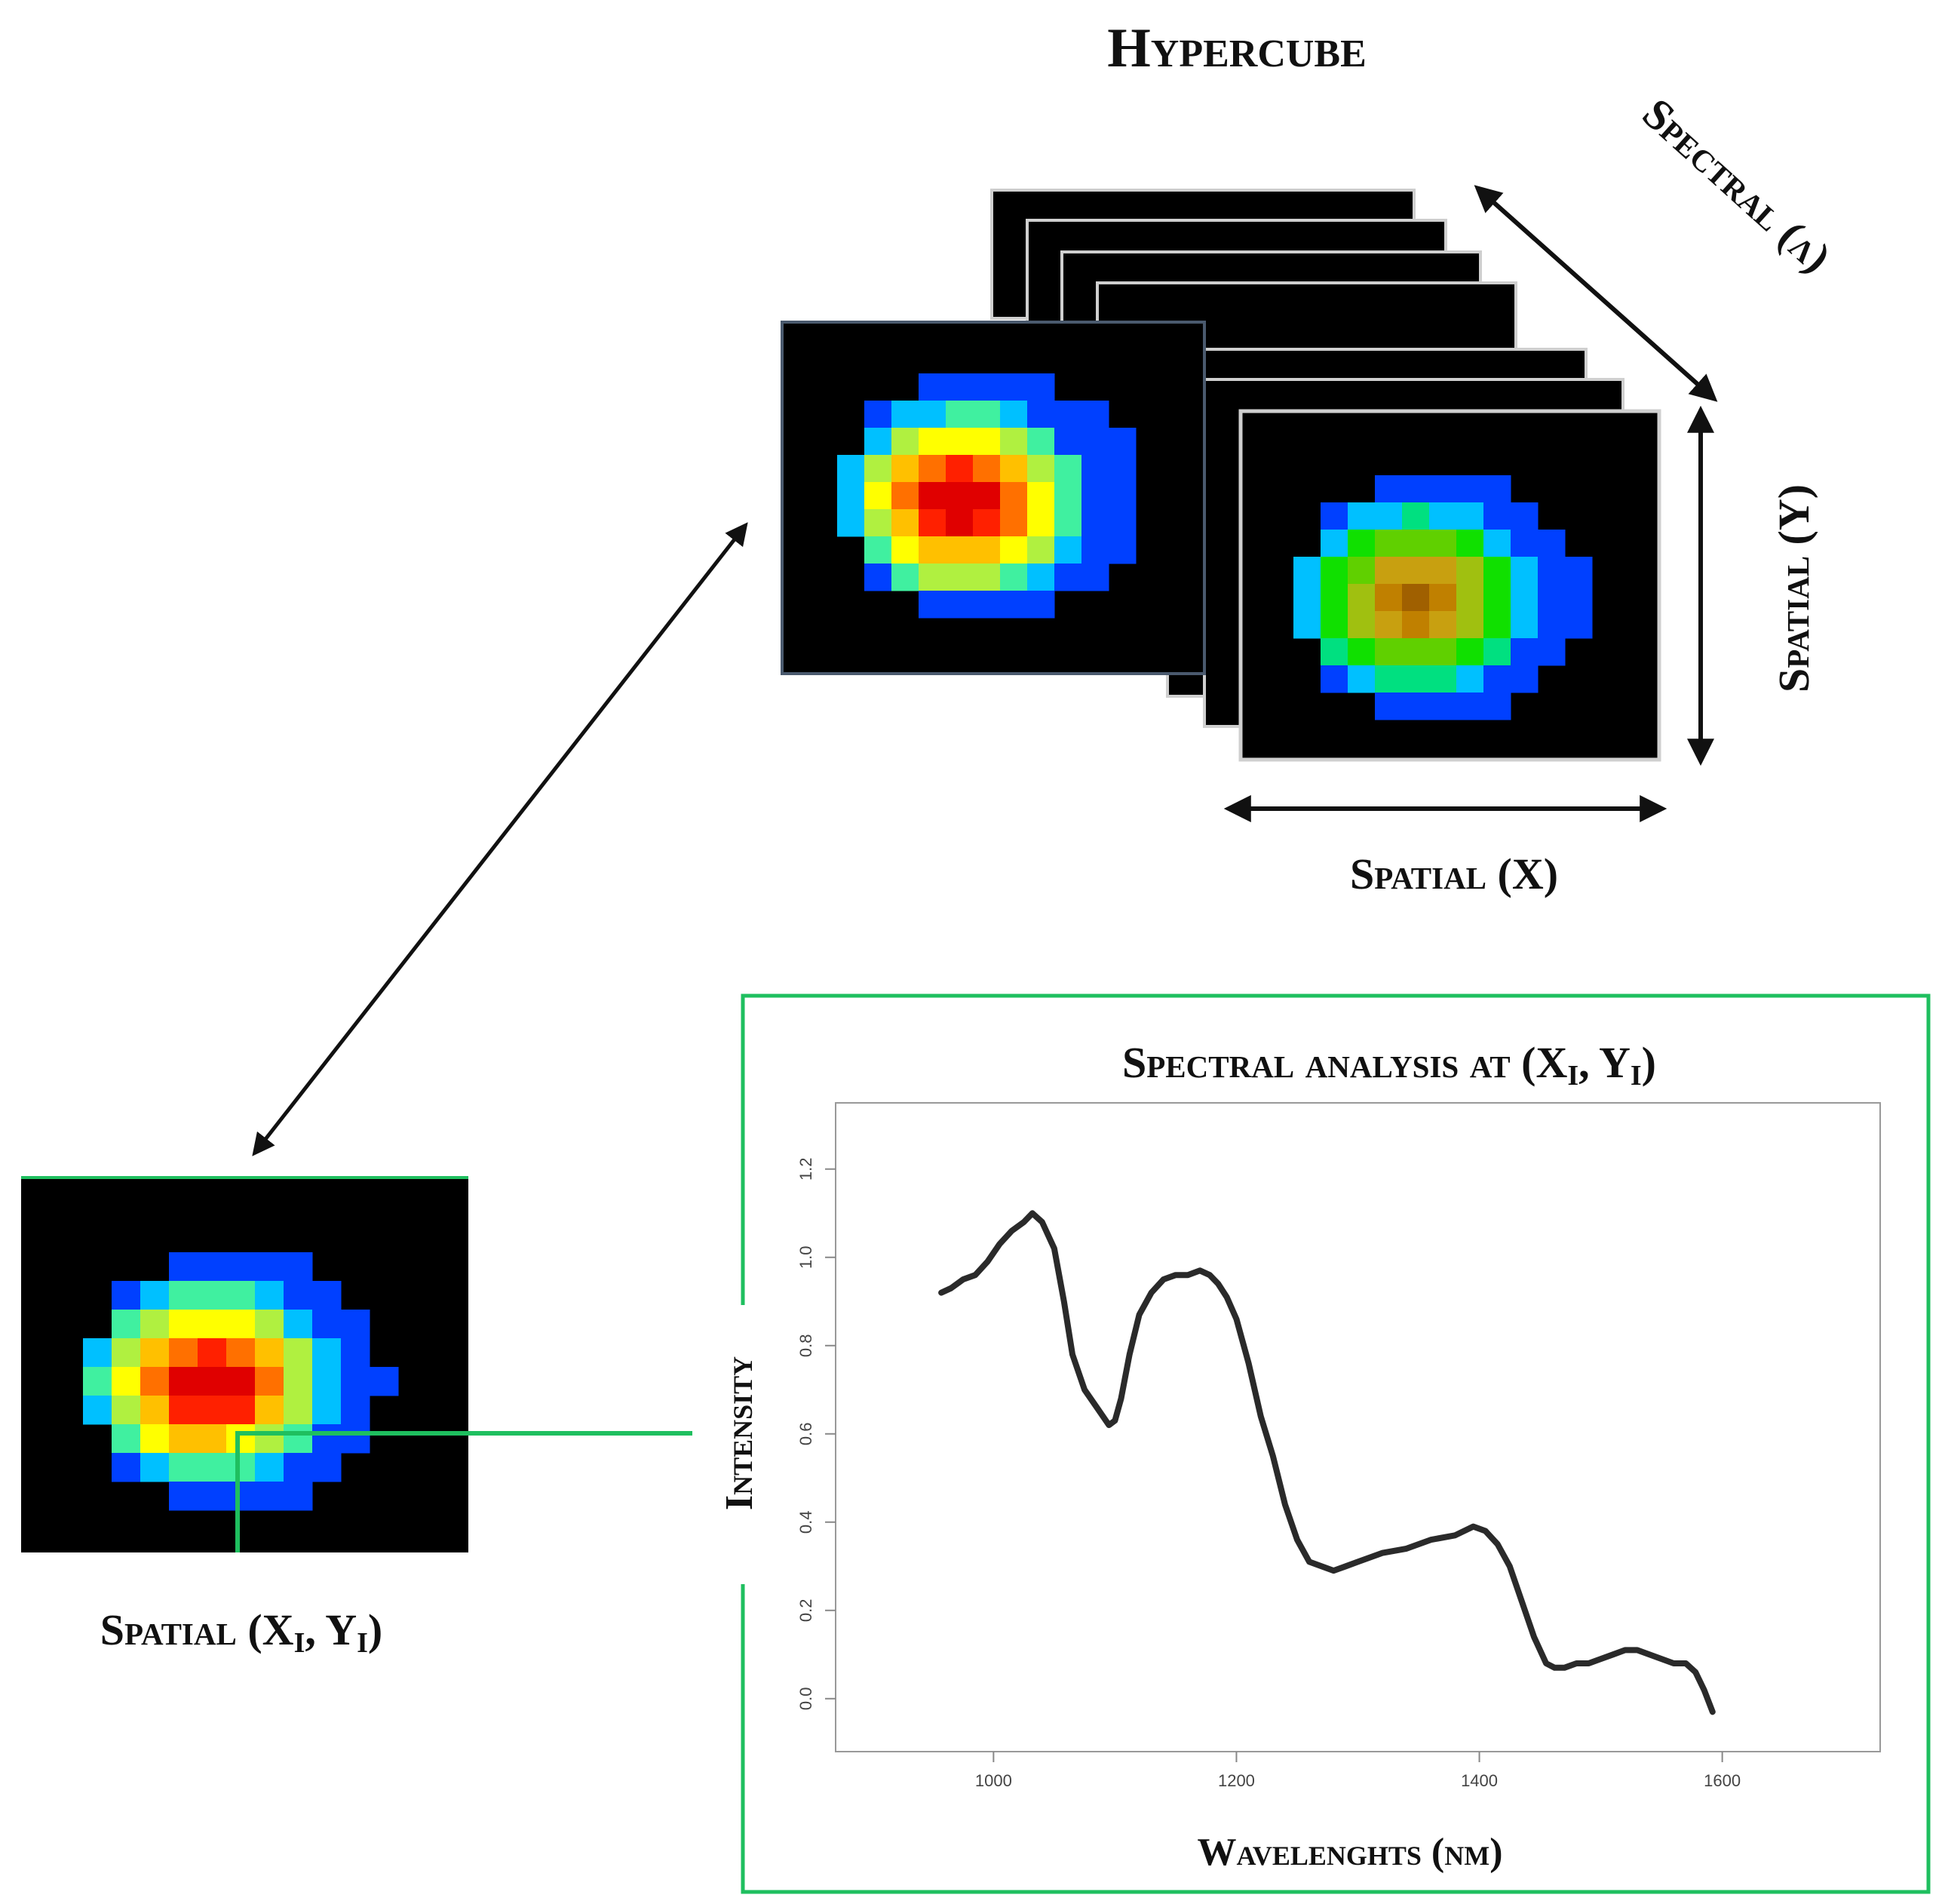 The image size is (1942, 1904). I want to click on x-axis-label: Wavelenghts (nm), so click(1349, 1852).